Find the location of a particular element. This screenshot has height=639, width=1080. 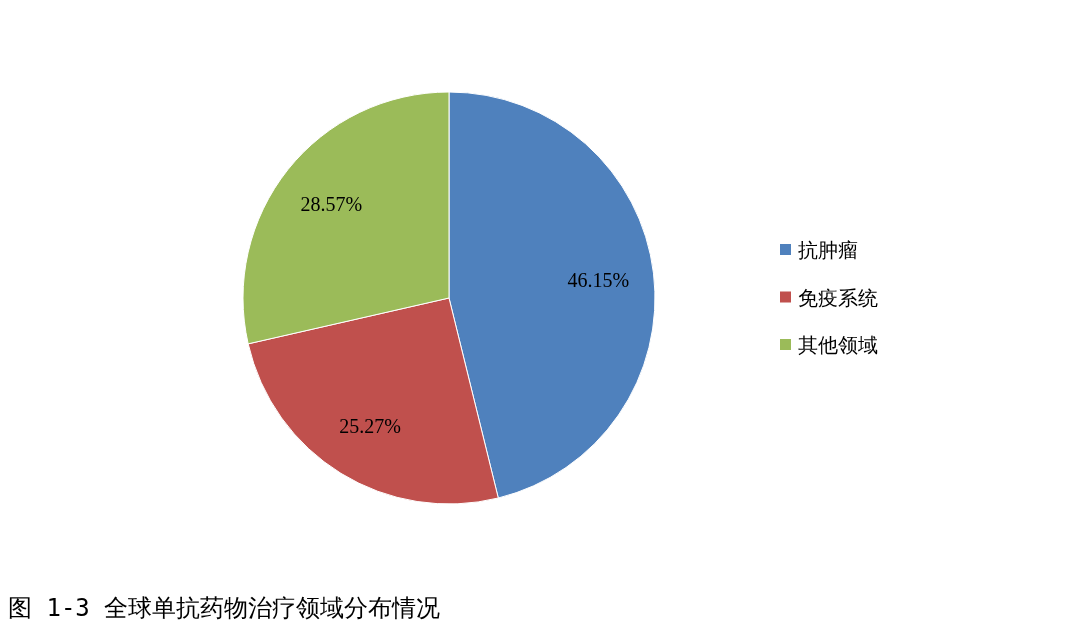

text: 图 1-3 全球单抗药物治疗领域分布情况 is located at coordinates (224, 608).